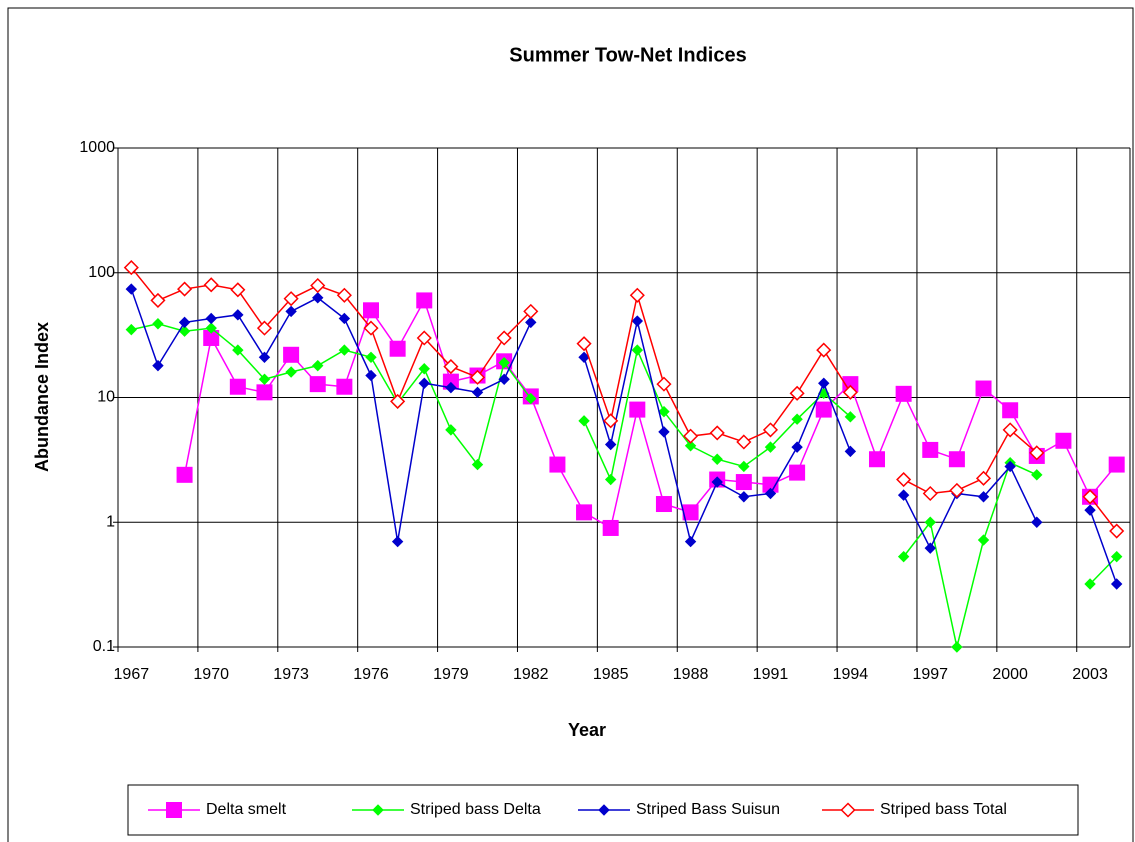 This screenshot has width=1135, height=842. What do you see at coordinates (771, 674) in the screenshot?
I see `x-tick-label: 1991` at bounding box center [771, 674].